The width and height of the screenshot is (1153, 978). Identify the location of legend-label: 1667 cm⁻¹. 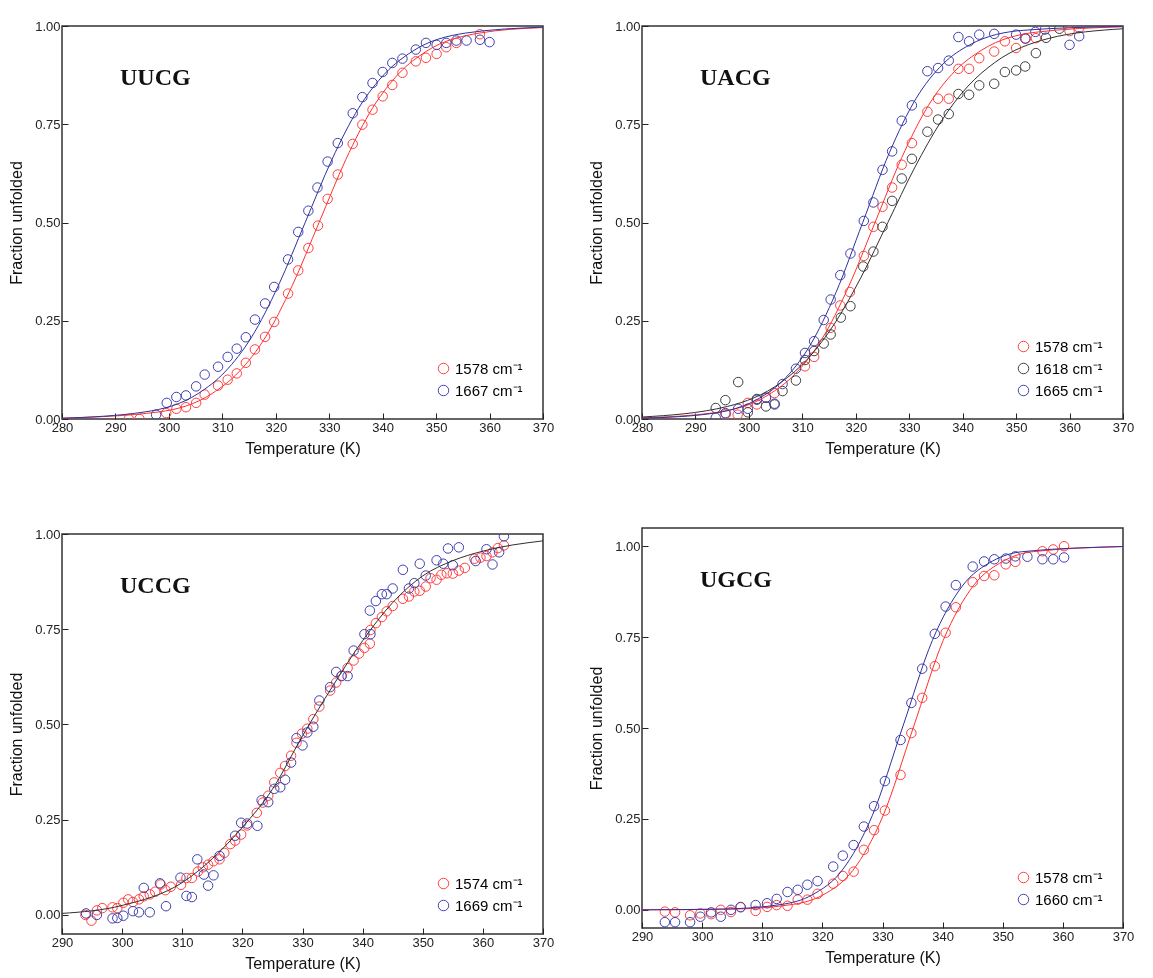
(489, 390).